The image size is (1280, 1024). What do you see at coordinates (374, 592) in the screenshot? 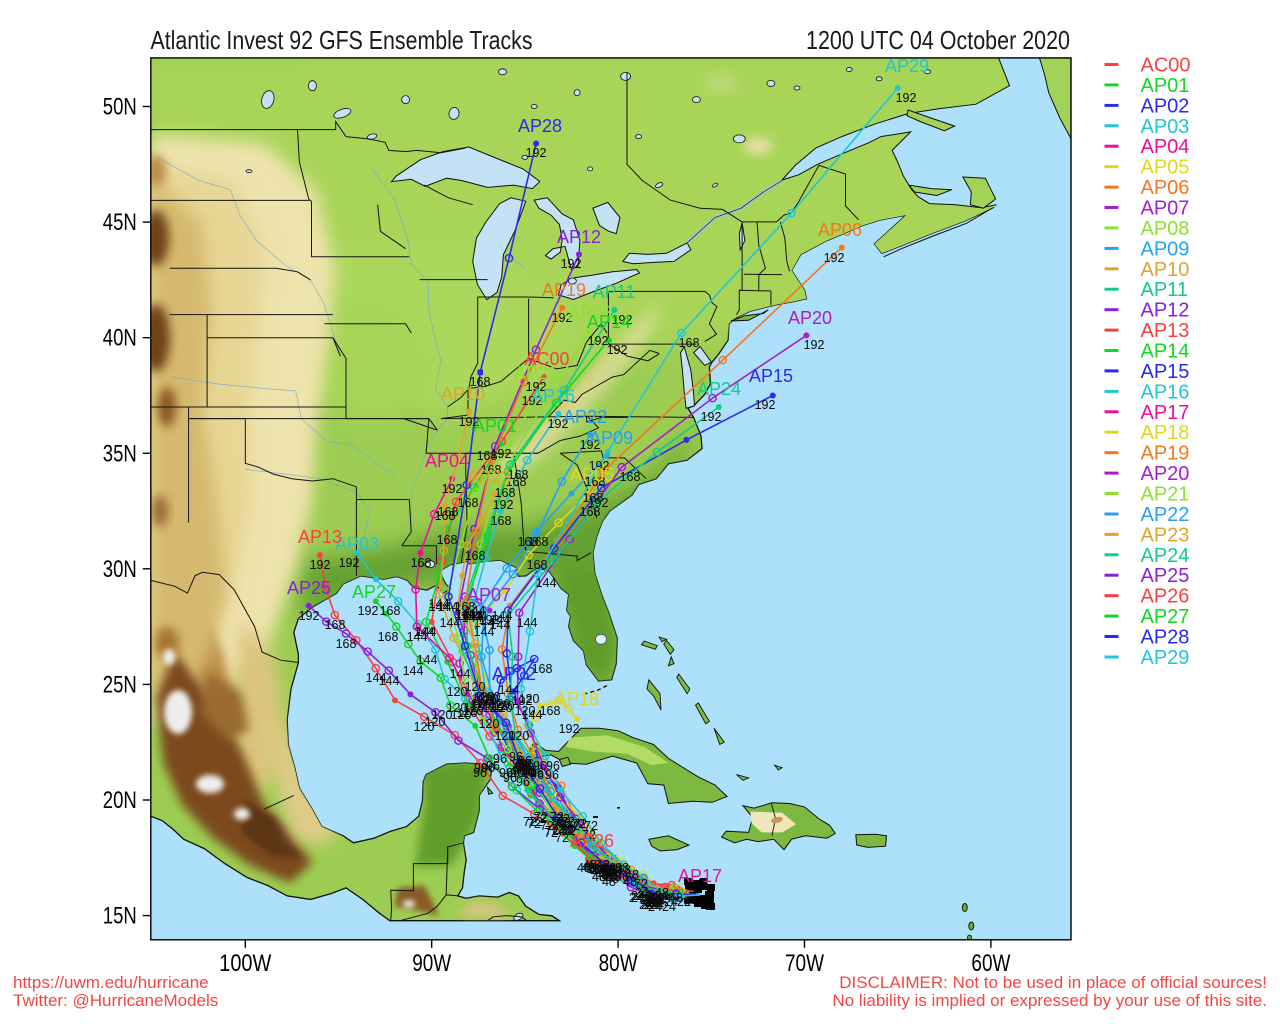
I see `svg-text: AP27` at bounding box center [374, 592].